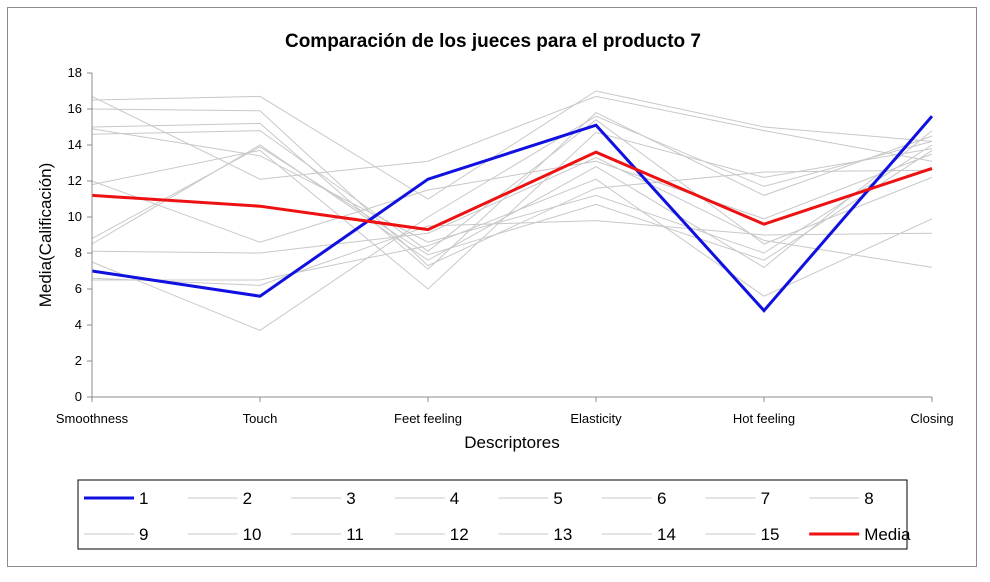  I want to click on legend-label: 10, so click(252, 534).